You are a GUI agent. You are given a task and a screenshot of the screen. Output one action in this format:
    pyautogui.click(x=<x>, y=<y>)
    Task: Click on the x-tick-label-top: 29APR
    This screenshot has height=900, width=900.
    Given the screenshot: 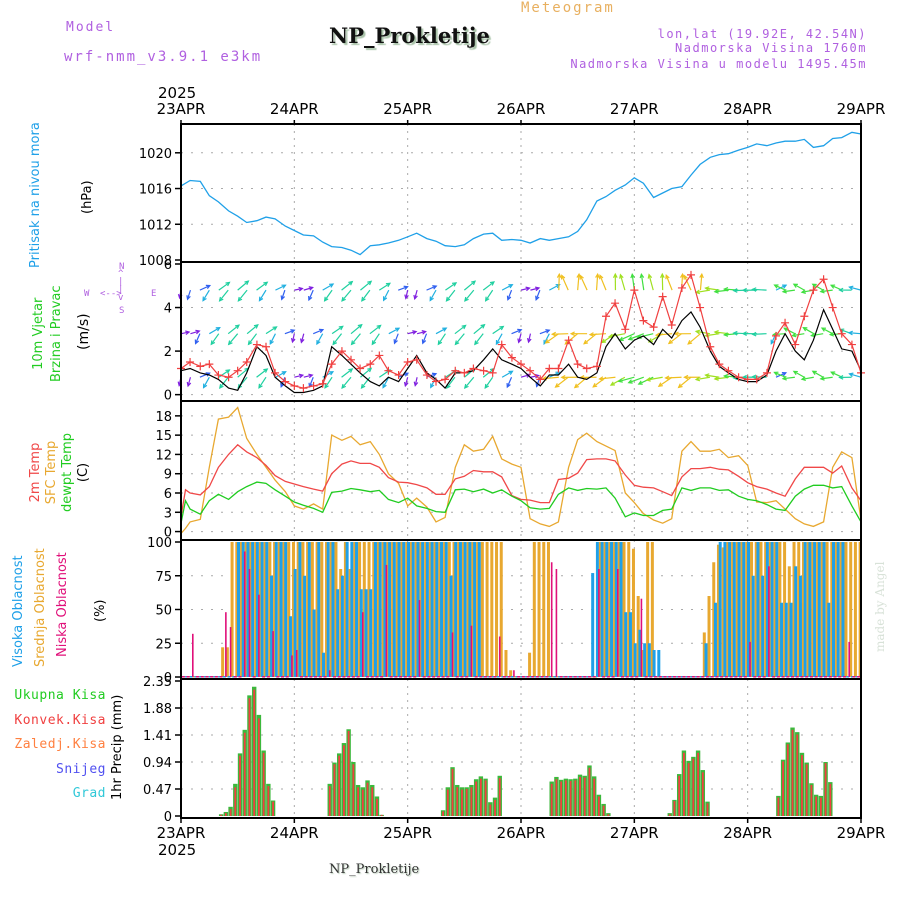 What is the action you would take?
    pyautogui.click(x=861, y=109)
    